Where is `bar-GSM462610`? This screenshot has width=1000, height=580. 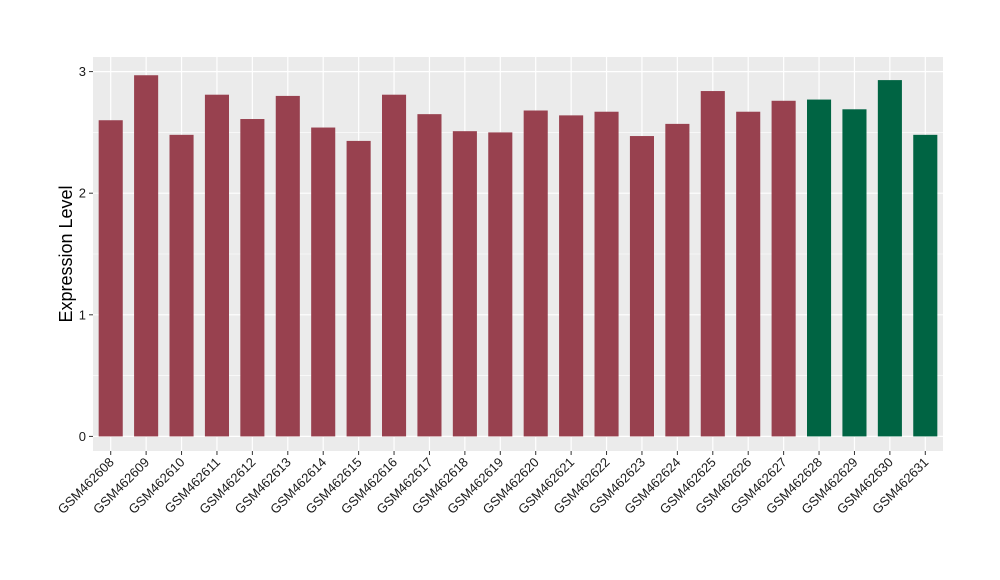
bar-GSM462610 is located at coordinates (181, 285).